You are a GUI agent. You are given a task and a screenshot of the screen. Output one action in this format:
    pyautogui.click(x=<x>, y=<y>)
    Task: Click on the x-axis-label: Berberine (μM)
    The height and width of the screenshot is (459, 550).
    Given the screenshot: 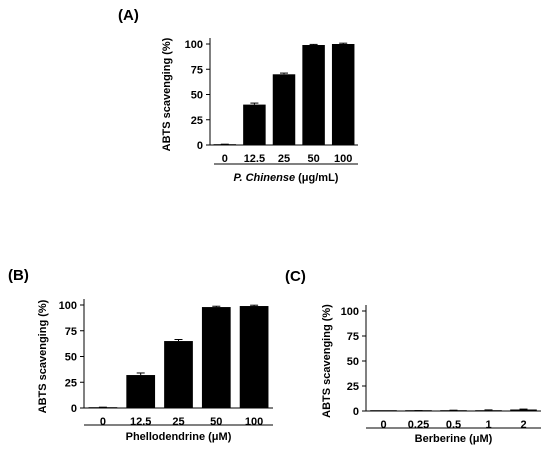 What is the action you would take?
    pyautogui.click(x=454, y=439)
    